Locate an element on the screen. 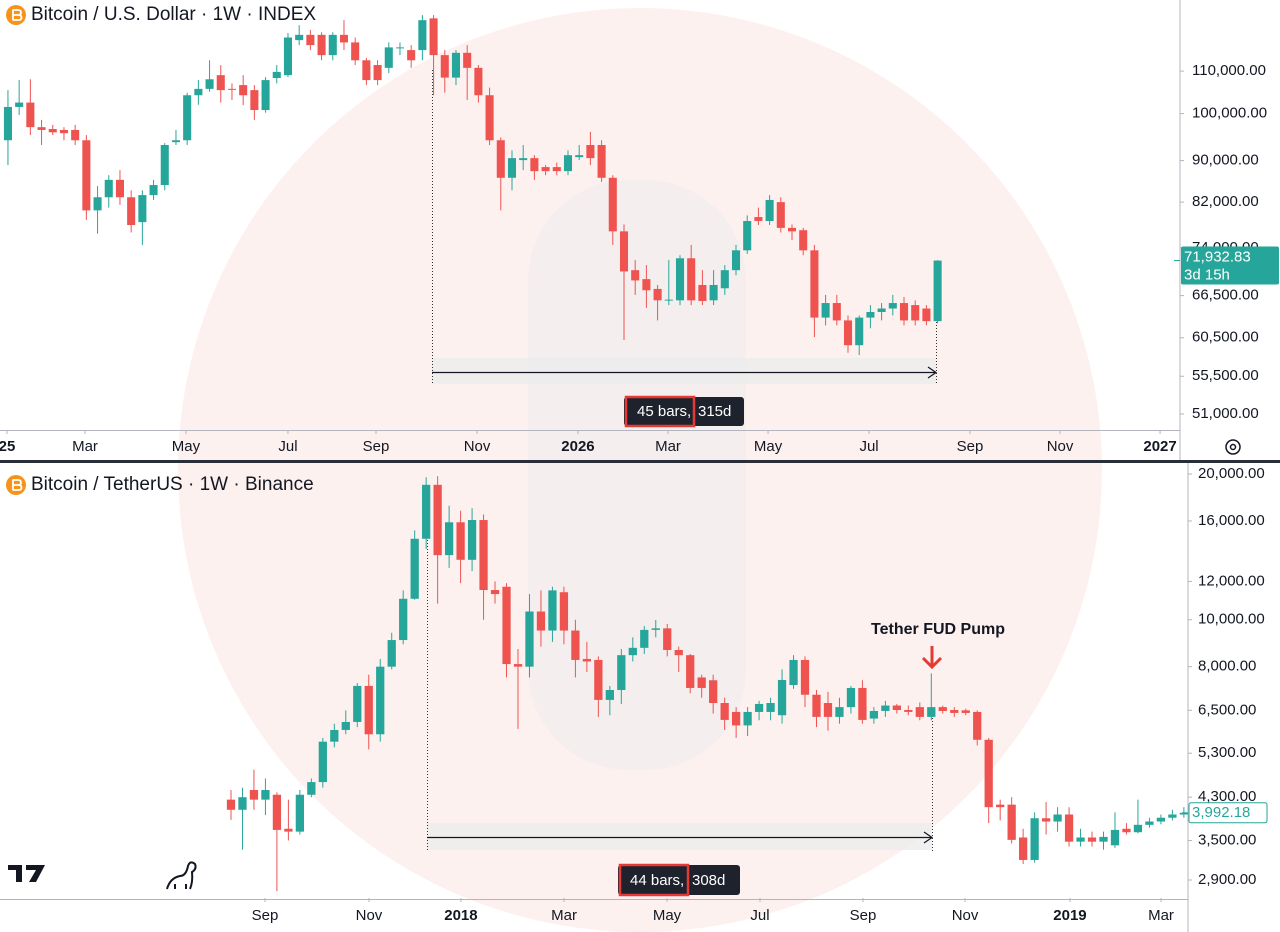  y-tick-label: 55,500.00 is located at coordinates (1225, 375).